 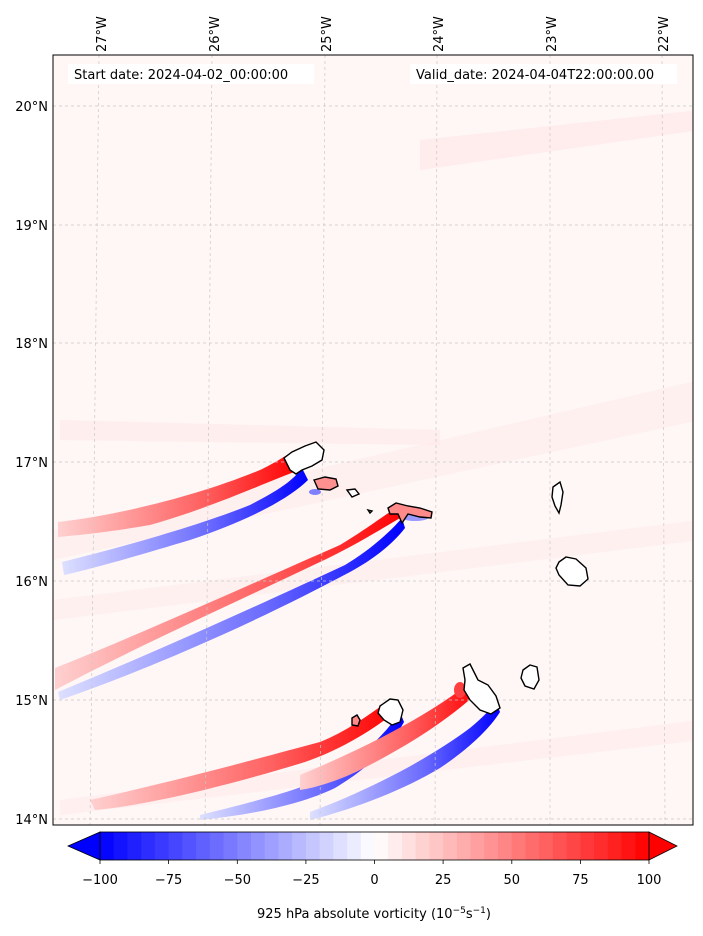 What do you see at coordinates (231, 609) in the screenshot?
I see `middle-wake-blue` at bounding box center [231, 609].